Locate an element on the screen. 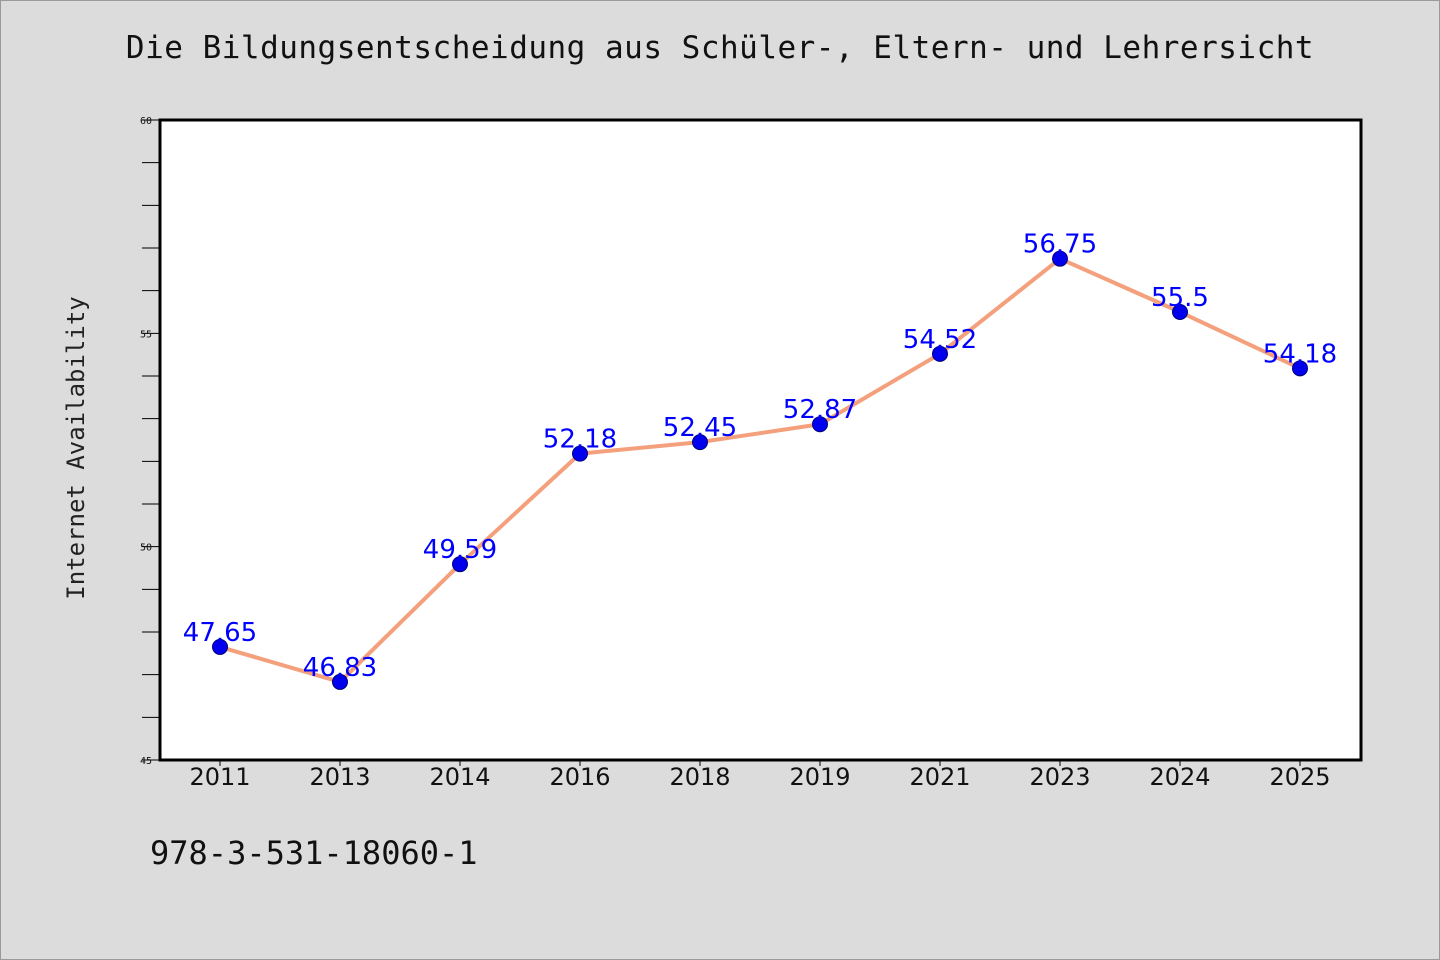  x-tick-label: 2023 is located at coordinates (1059, 777).